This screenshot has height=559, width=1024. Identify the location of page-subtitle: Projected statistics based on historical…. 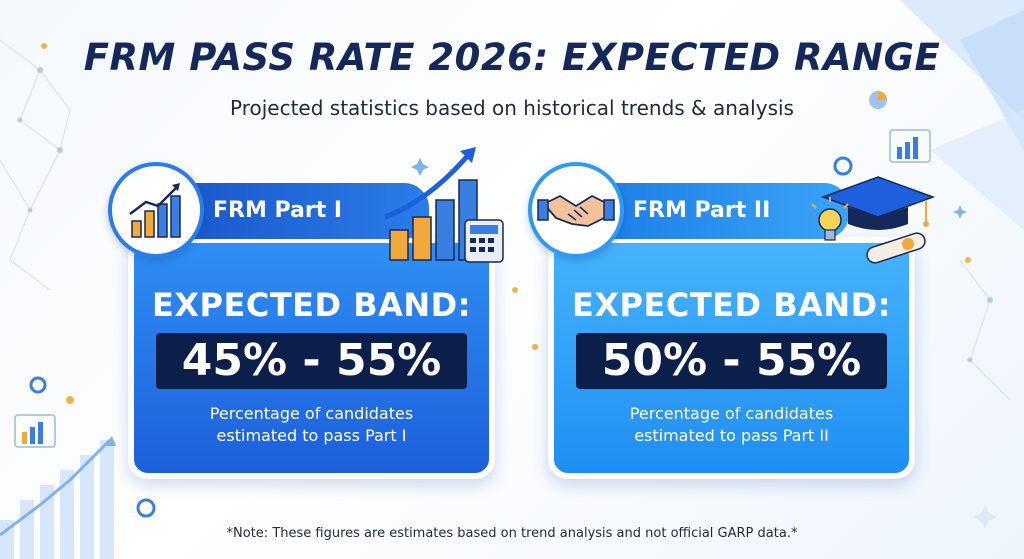
(512, 108).